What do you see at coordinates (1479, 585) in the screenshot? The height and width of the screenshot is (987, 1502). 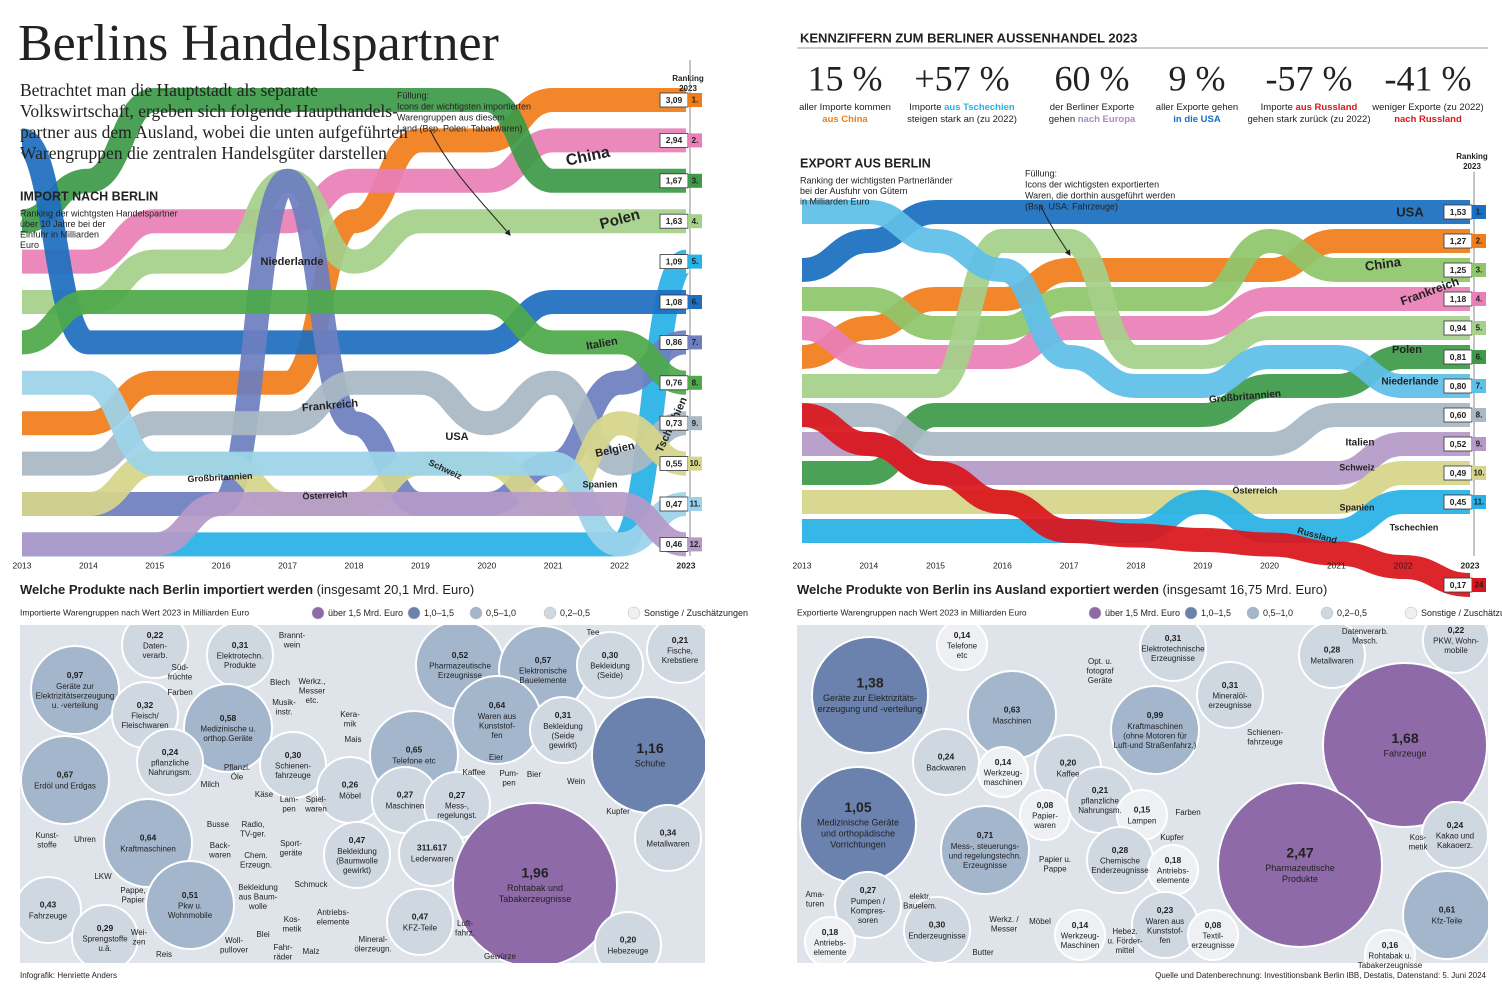 I see `rank-label: 24` at bounding box center [1479, 585].